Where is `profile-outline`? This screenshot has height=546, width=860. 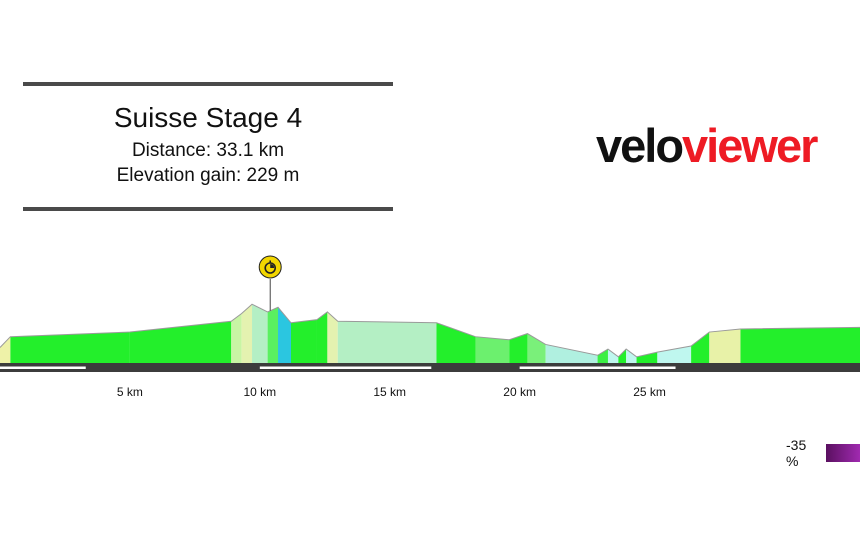 profile-outline is located at coordinates (430, 330).